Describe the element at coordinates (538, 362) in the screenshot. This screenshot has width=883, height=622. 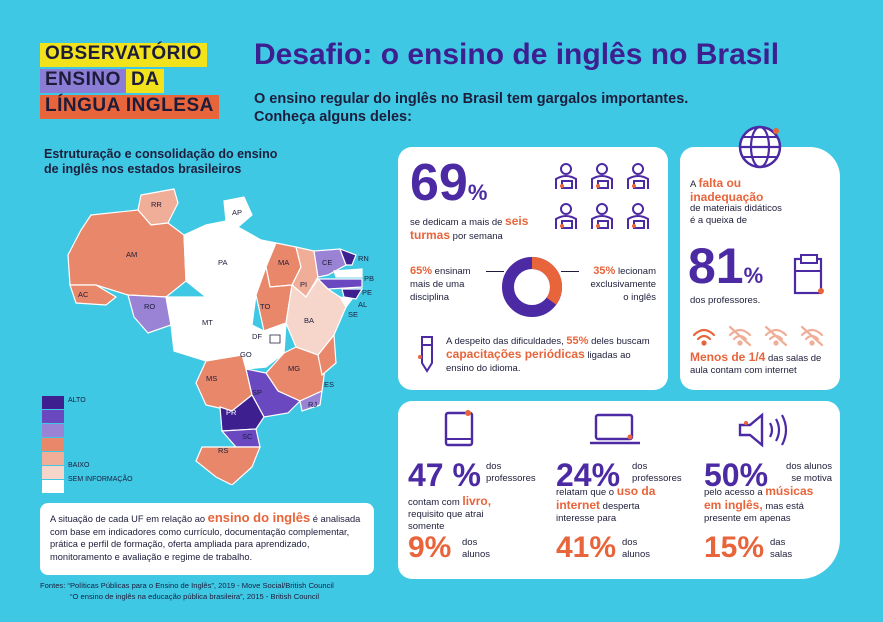
I see `cap-post: ligadas ao ensino do idioma.` at that location.